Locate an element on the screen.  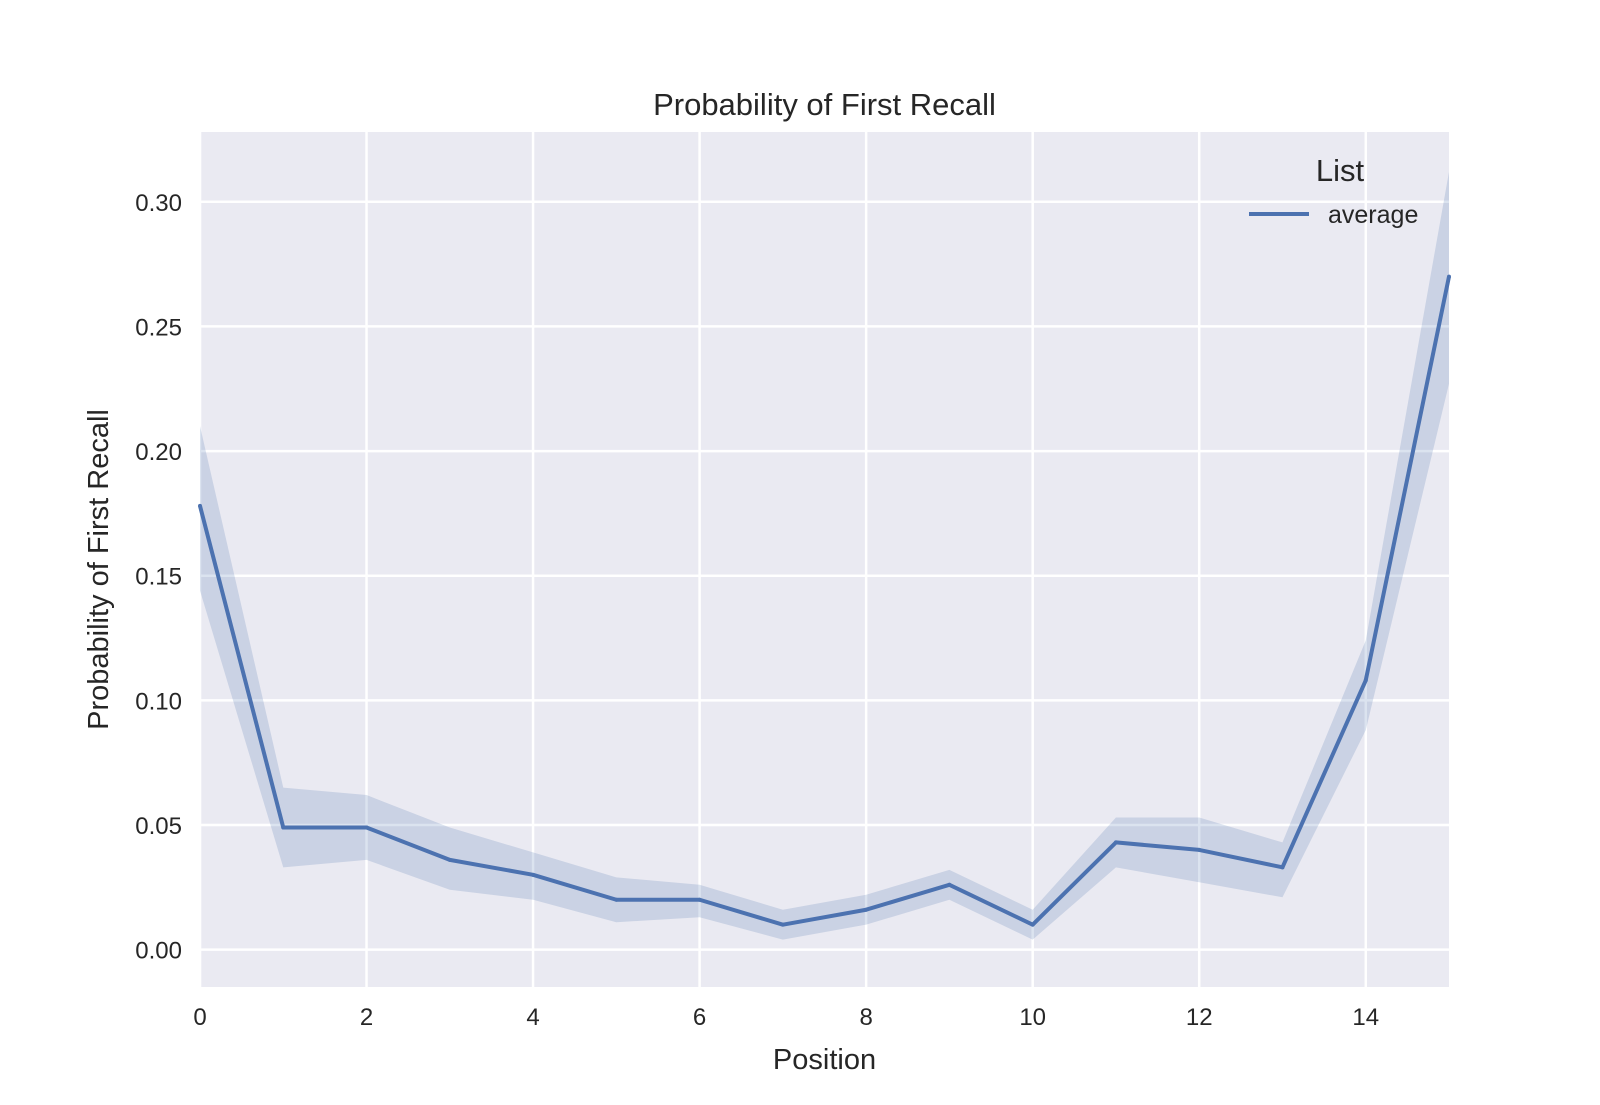
x-tick-label: 6 is located at coordinates (699, 1017).